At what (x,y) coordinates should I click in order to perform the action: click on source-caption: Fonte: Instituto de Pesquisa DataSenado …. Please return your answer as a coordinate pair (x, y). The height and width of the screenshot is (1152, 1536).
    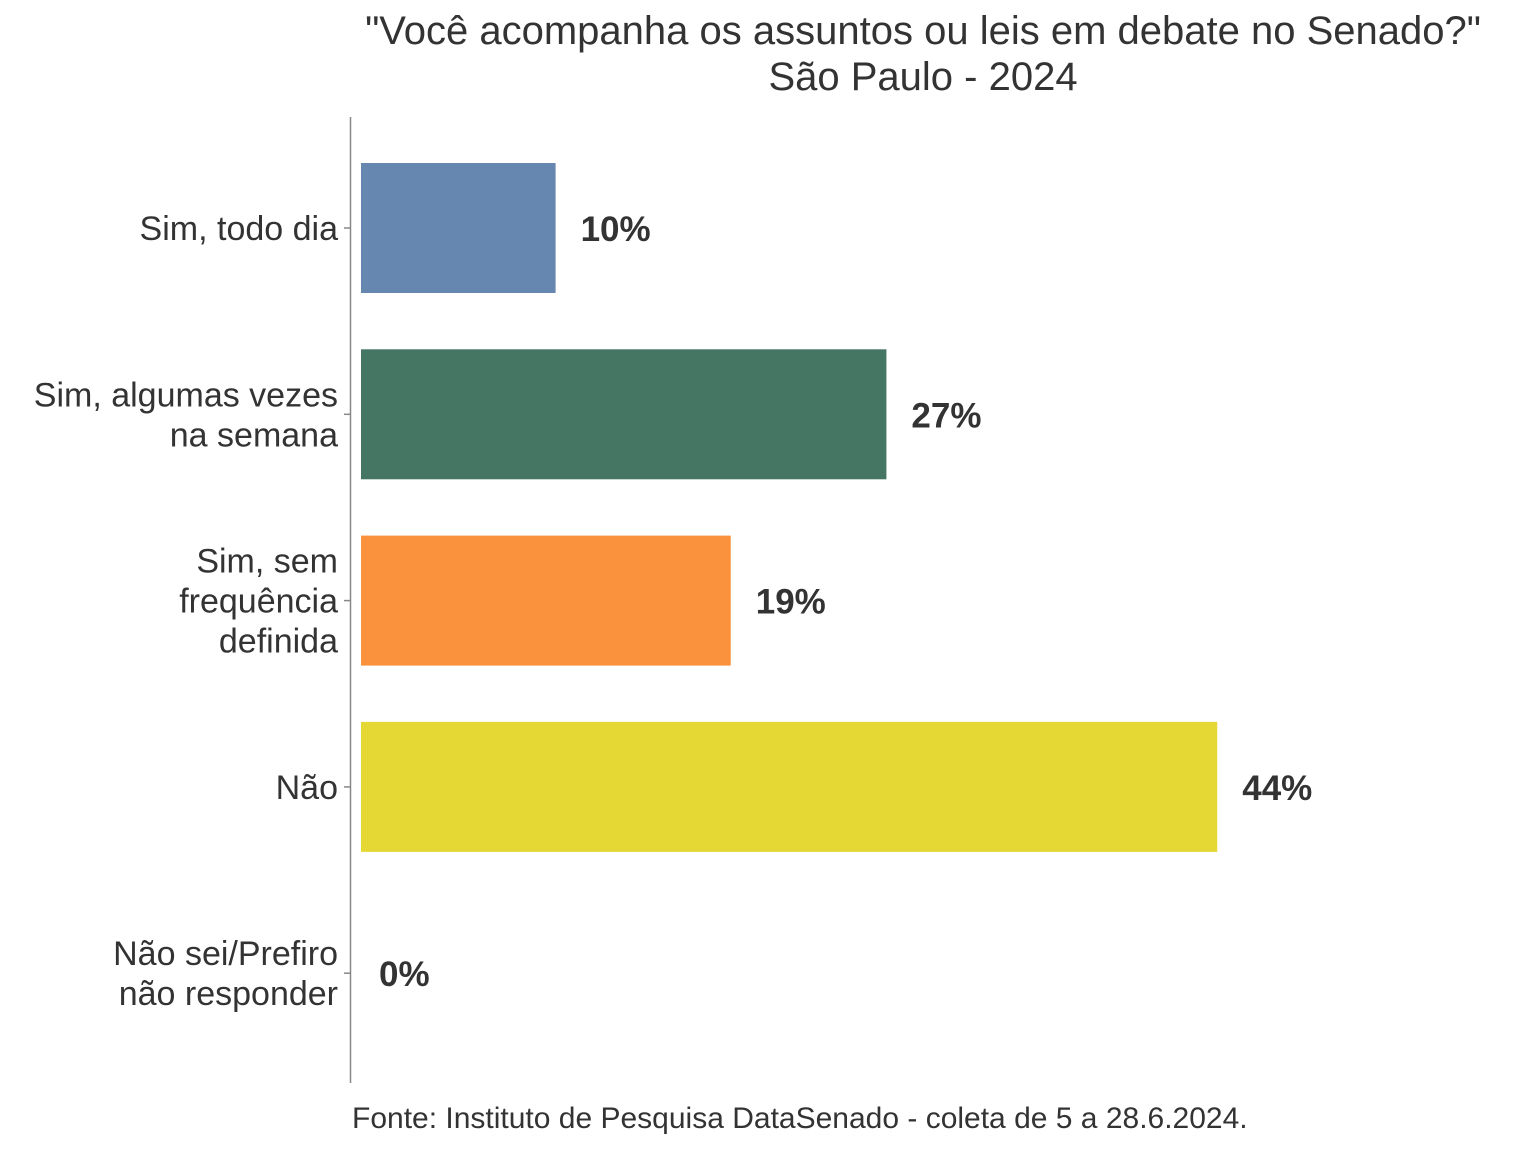
    Looking at the image, I should click on (800, 1118).